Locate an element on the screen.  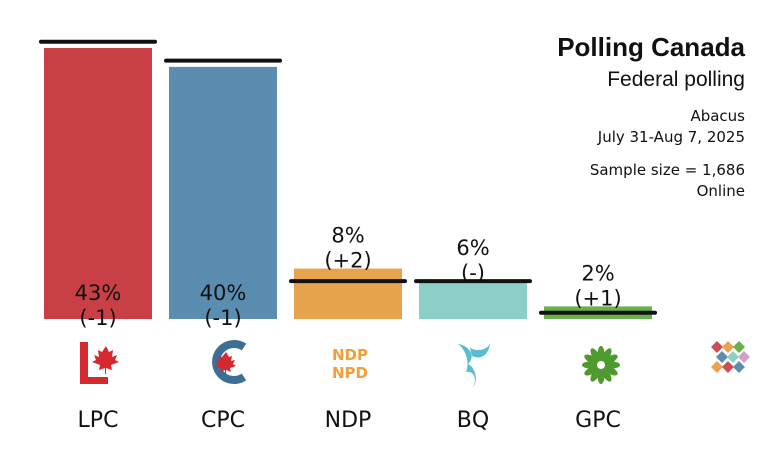
change-label-gpc: (+1) is located at coordinates (597, 298).